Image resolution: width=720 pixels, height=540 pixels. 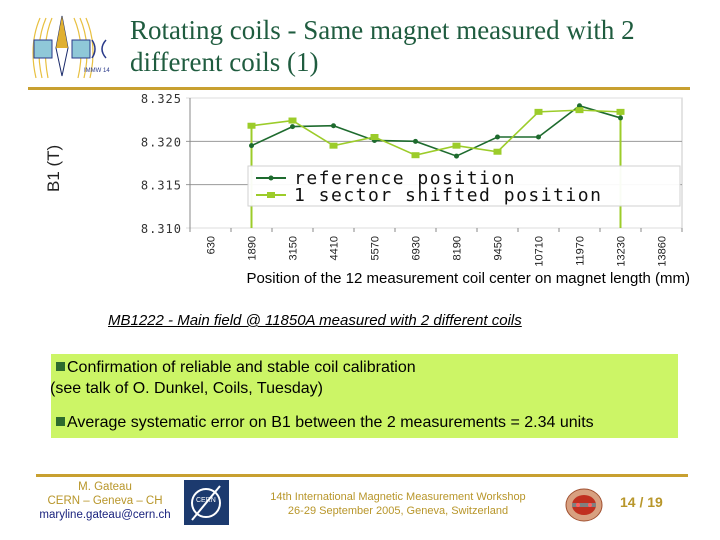 What do you see at coordinates (253, 248) in the screenshot?
I see `svg-text: 1890` at bounding box center [253, 248].